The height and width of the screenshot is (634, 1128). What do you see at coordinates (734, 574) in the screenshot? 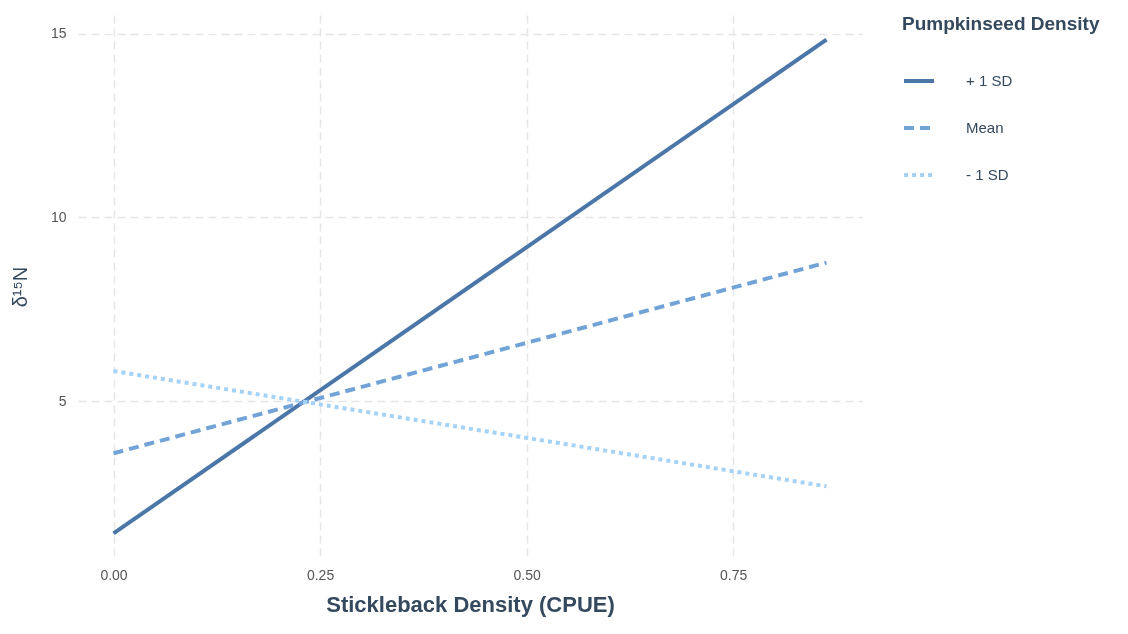
I see `x-tick-label: 0.75` at bounding box center [734, 574].